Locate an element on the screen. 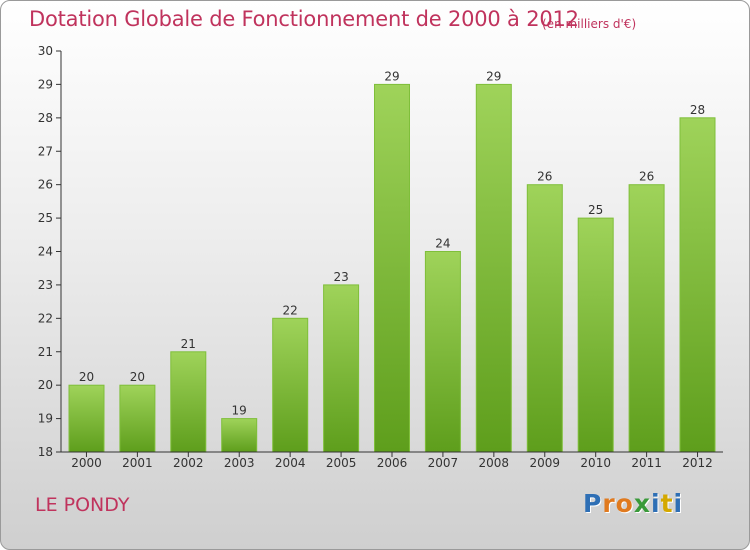 This screenshot has width=750, height=550. bar-2010 is located at coordinates (595, 335).